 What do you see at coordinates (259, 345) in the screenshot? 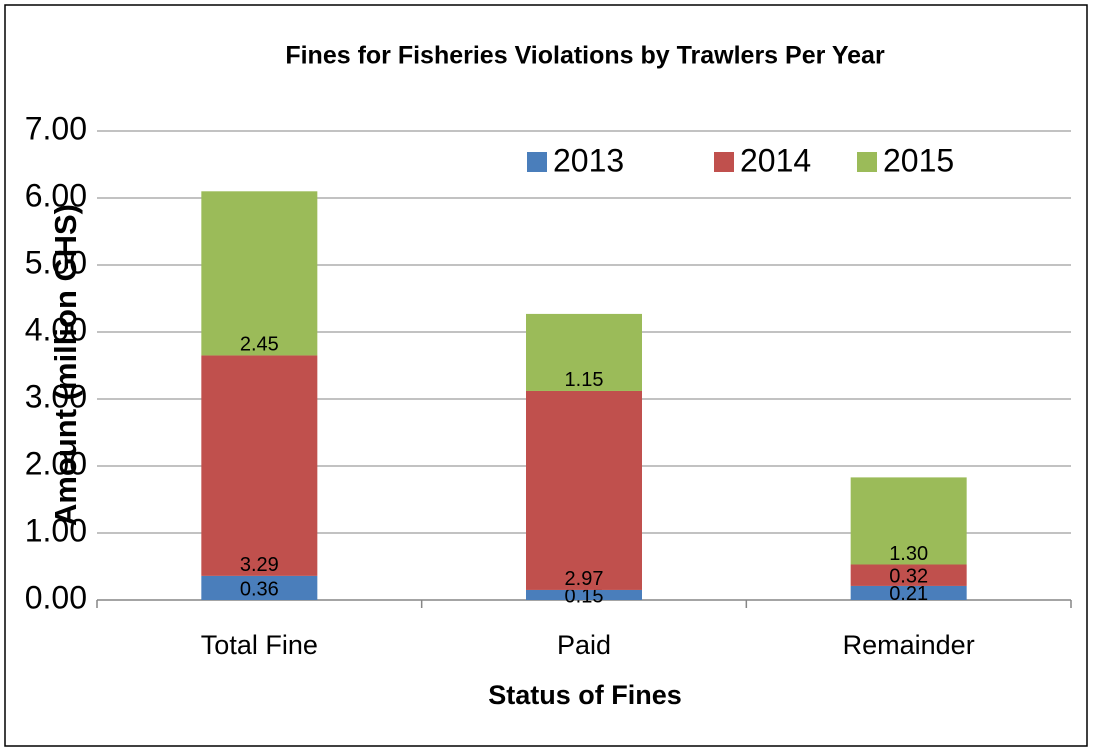
I see `data-label: 2.45` at bounding box center [259, 345].